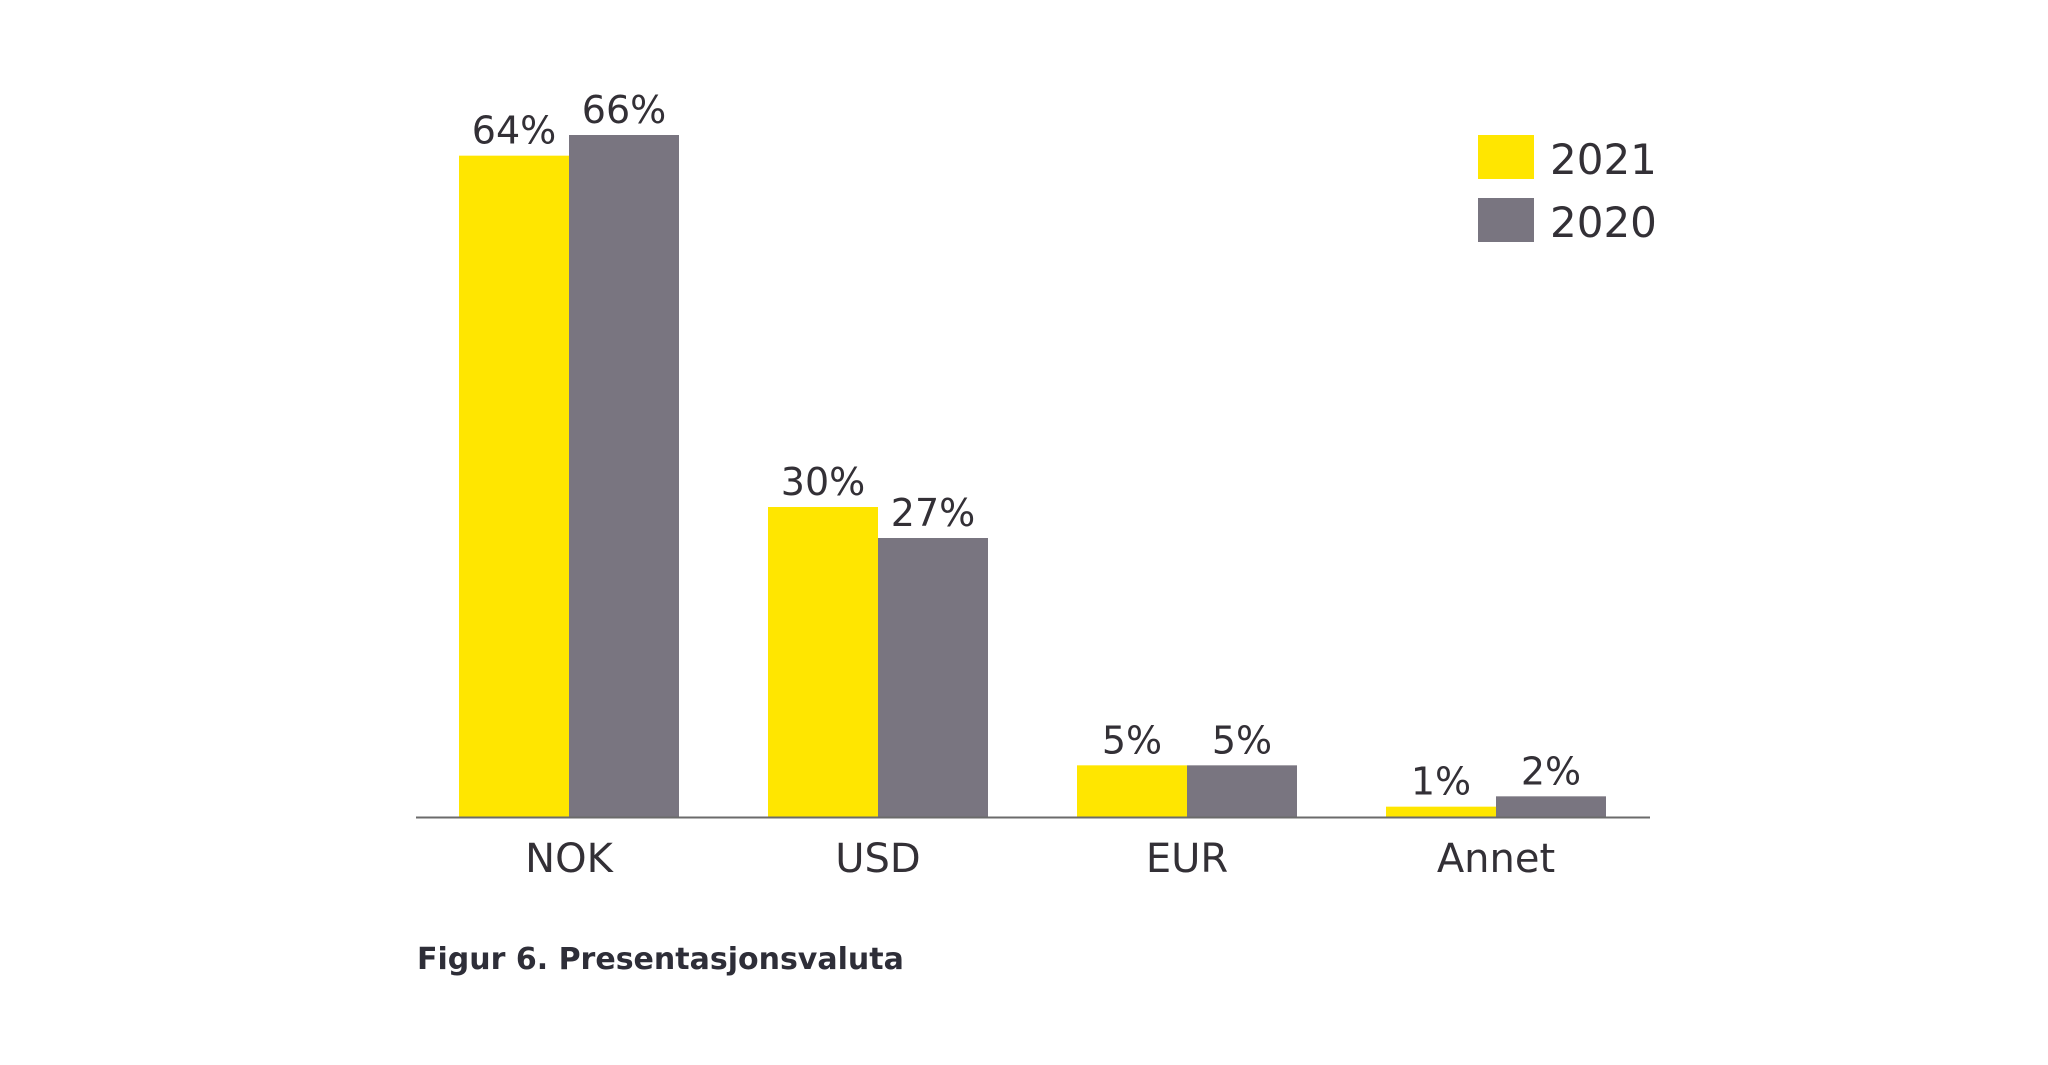 The image size is (2048, 1065). What do you see at coordinates (1132, 791) in the screenshot?
I see `bar-eur-2021` at bounding box center [1132, 791].